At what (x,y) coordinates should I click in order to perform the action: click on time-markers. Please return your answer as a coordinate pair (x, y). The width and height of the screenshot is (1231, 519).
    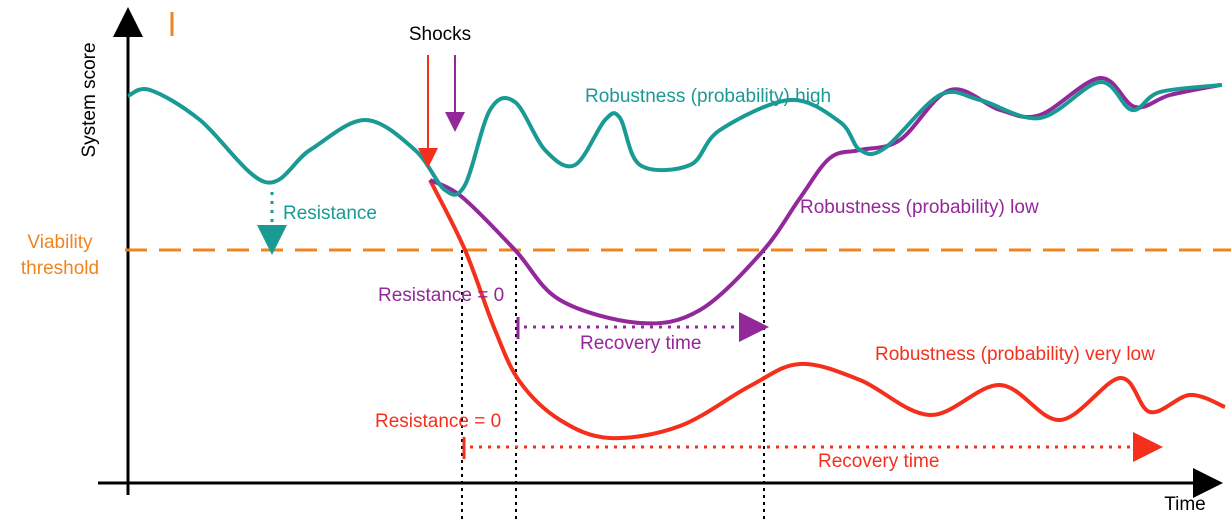
    Looking at the image, I should click on (613, 384).